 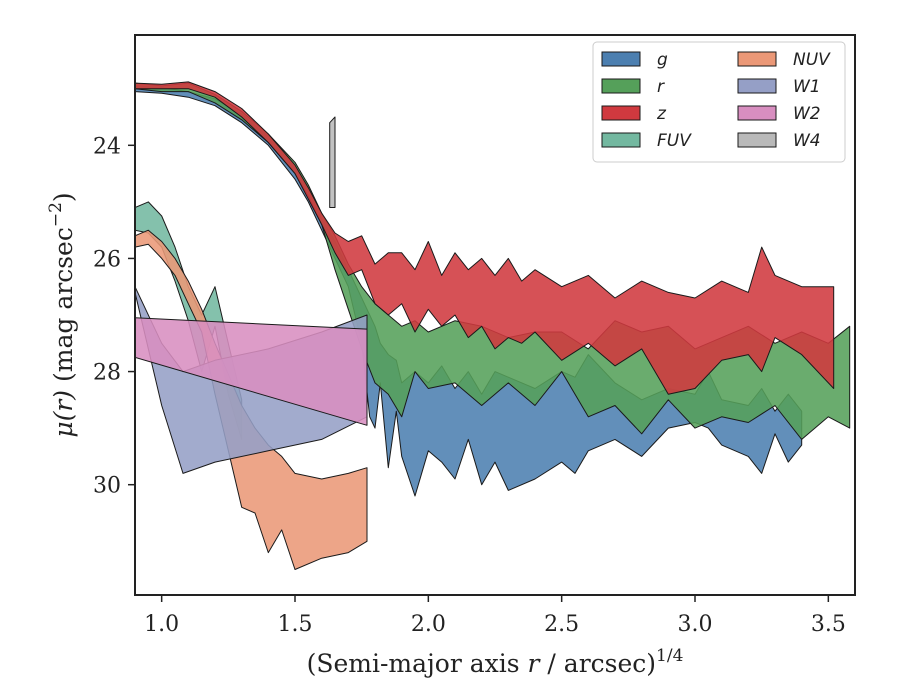 I want to click on legend: grz FUV NUV W1 W2 W4, so click(x=719, y=102).